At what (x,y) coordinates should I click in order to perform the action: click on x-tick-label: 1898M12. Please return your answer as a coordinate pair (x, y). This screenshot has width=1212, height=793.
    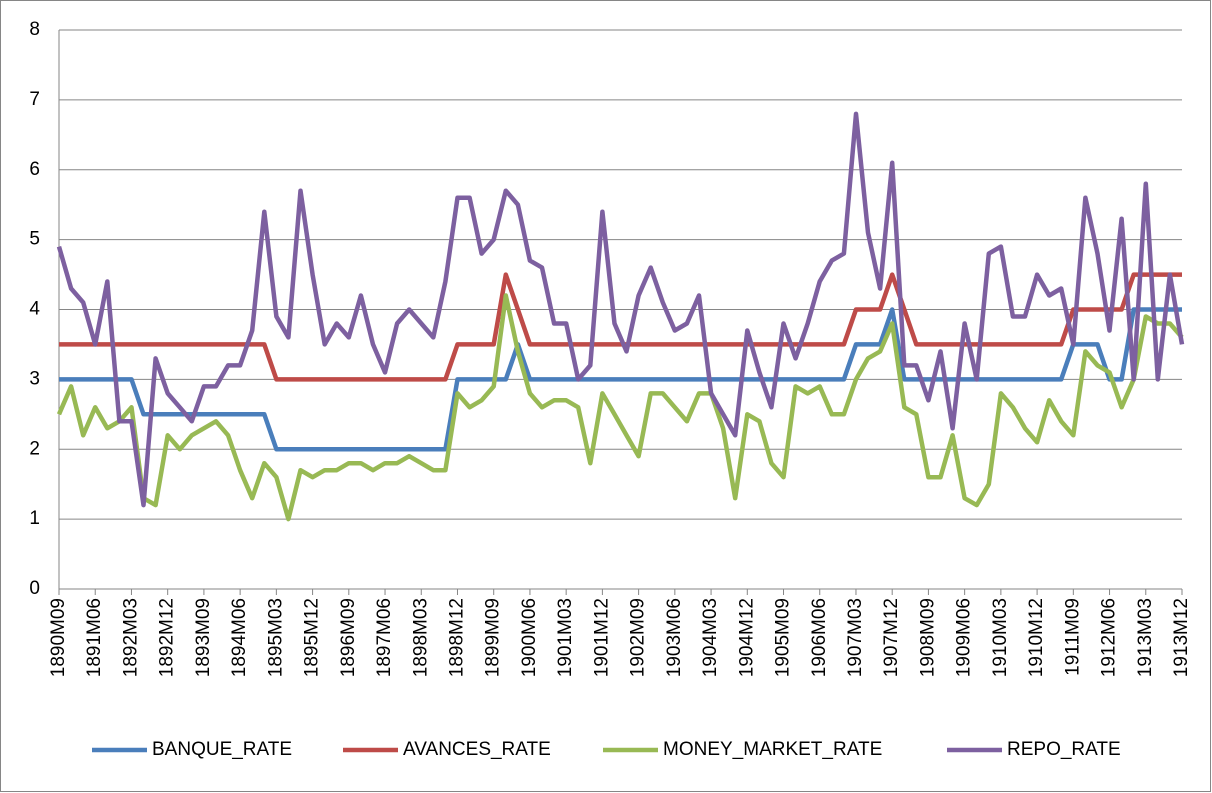
    Looking at the image, I should click on (456, 637).